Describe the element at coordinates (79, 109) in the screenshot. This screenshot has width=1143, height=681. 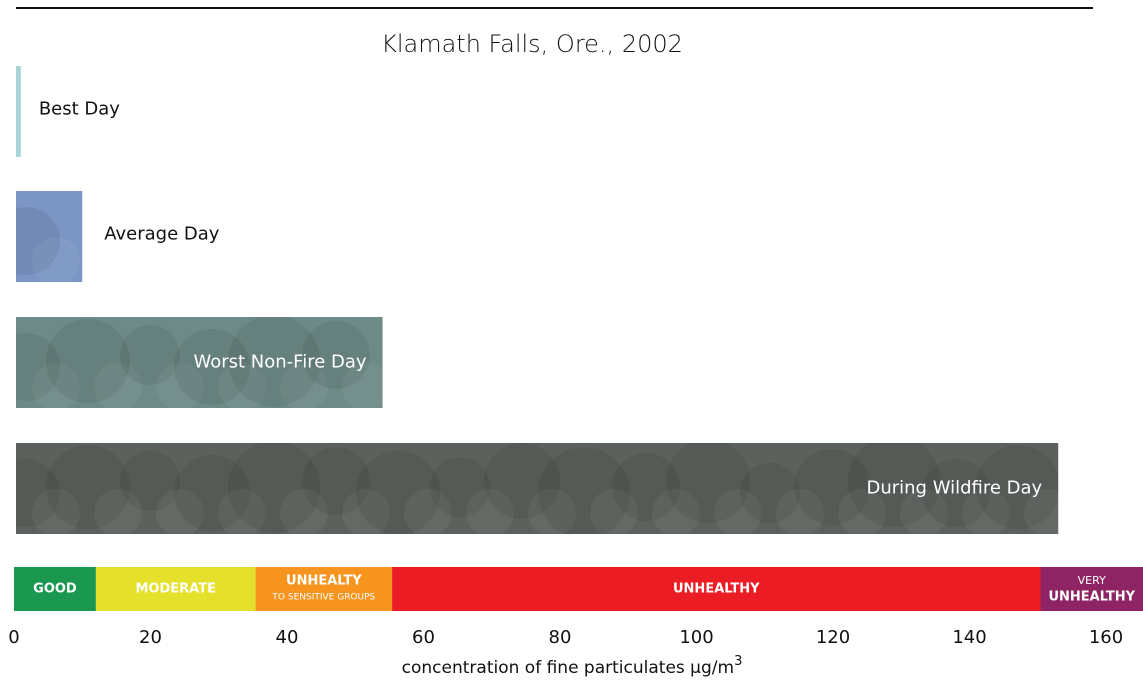
I see `bar-label: Best Day` at that location.